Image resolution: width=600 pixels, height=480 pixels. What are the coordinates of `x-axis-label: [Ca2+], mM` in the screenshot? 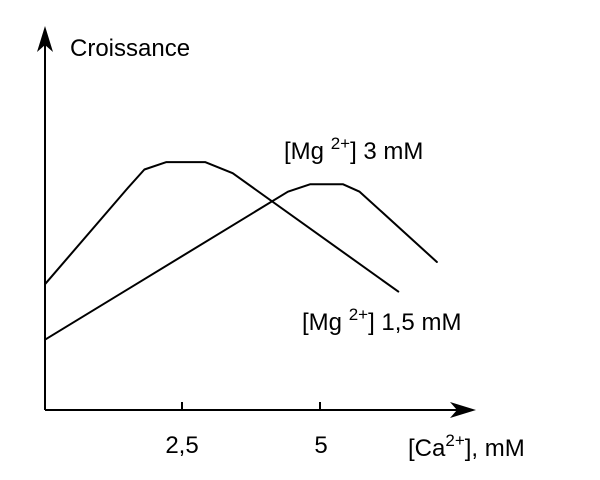 It's located at (466, 446).